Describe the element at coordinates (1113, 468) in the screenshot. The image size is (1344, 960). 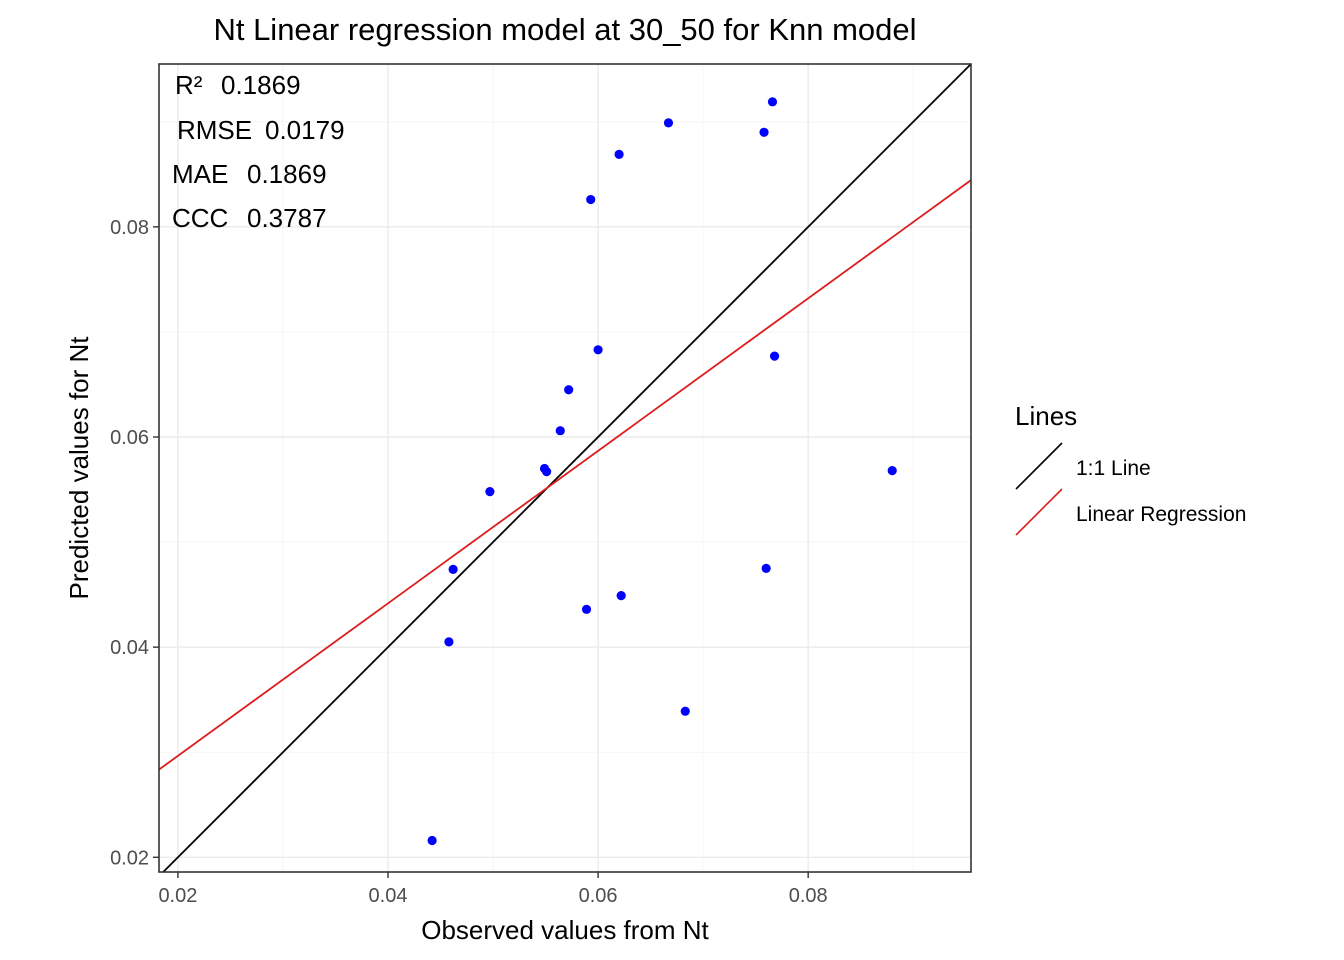
I see `legend-label-one-to-one-line: 1:1 Line` at that location.